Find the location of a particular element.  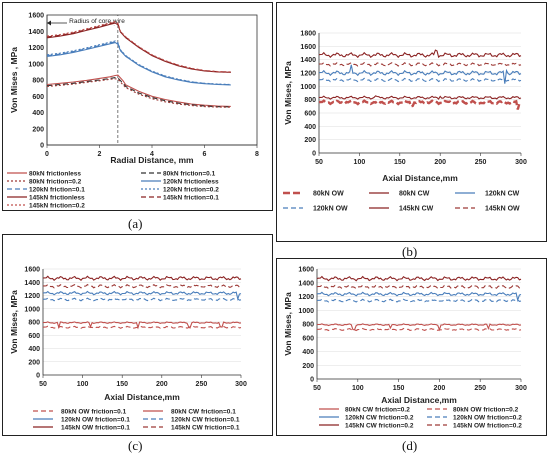

legend-label-4: 145kN OW friction=0.1 is located at coordinates (95, 428).